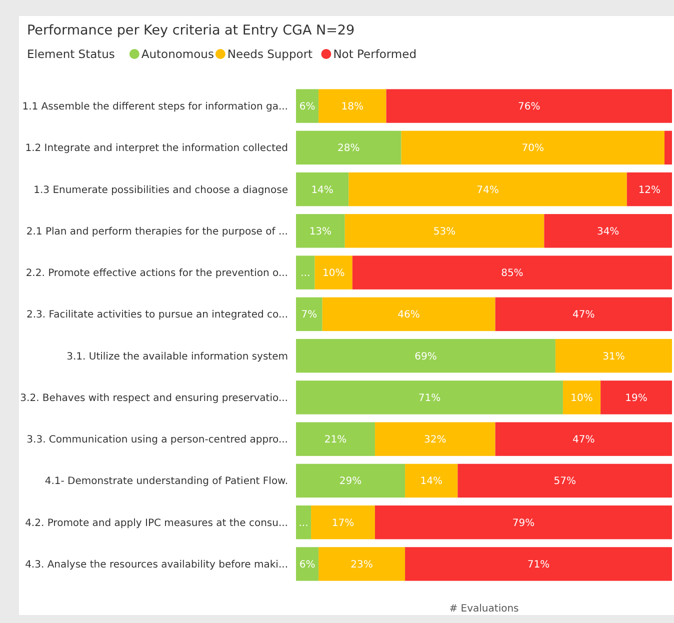 The width and height of the screenshot is (674, 623). I want to click on data-label: 70%, so click(533, 148).